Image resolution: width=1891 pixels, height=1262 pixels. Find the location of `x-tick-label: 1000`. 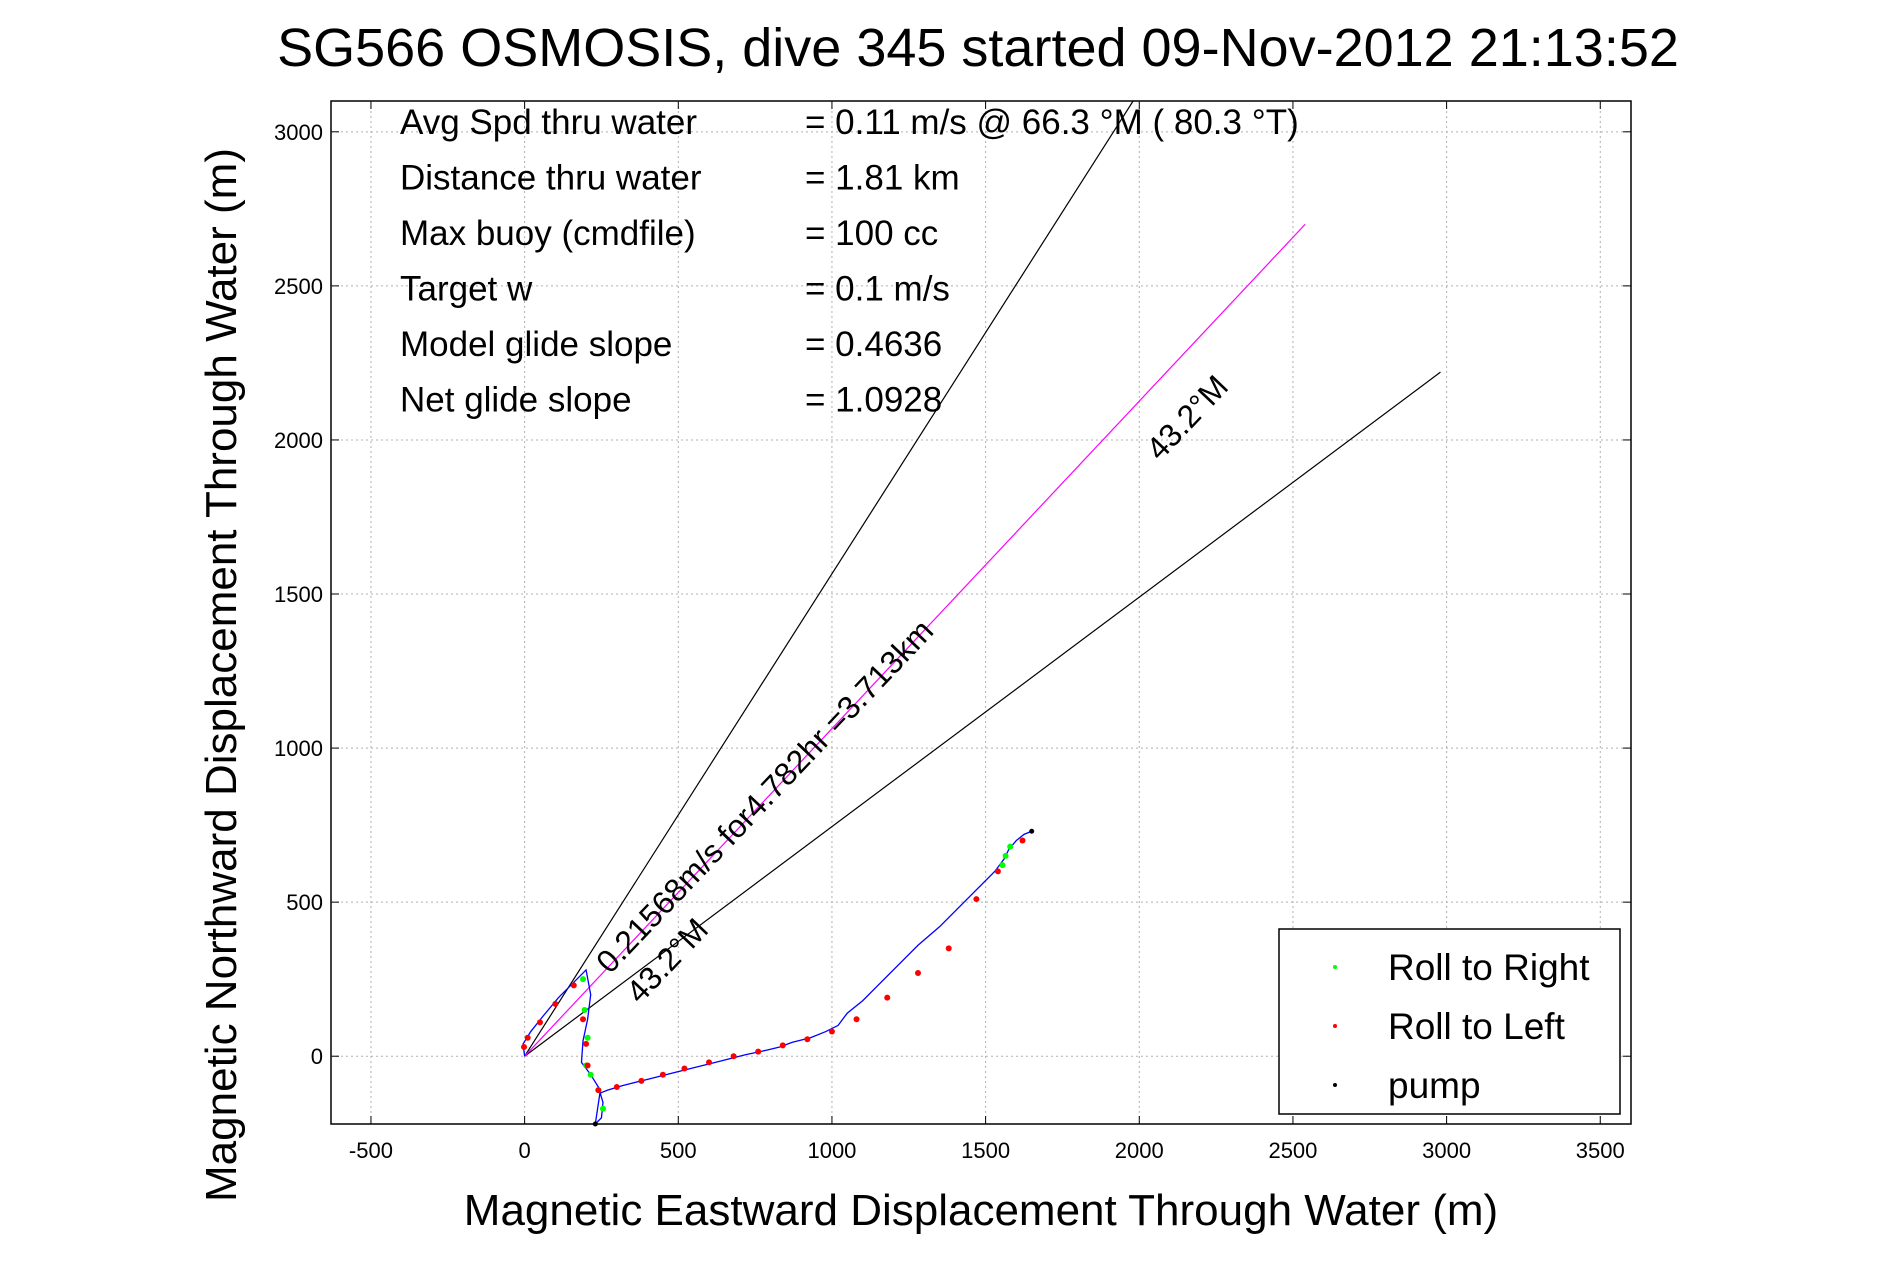

x-tick-label: 1000 is located at coordinates (831, 1150).